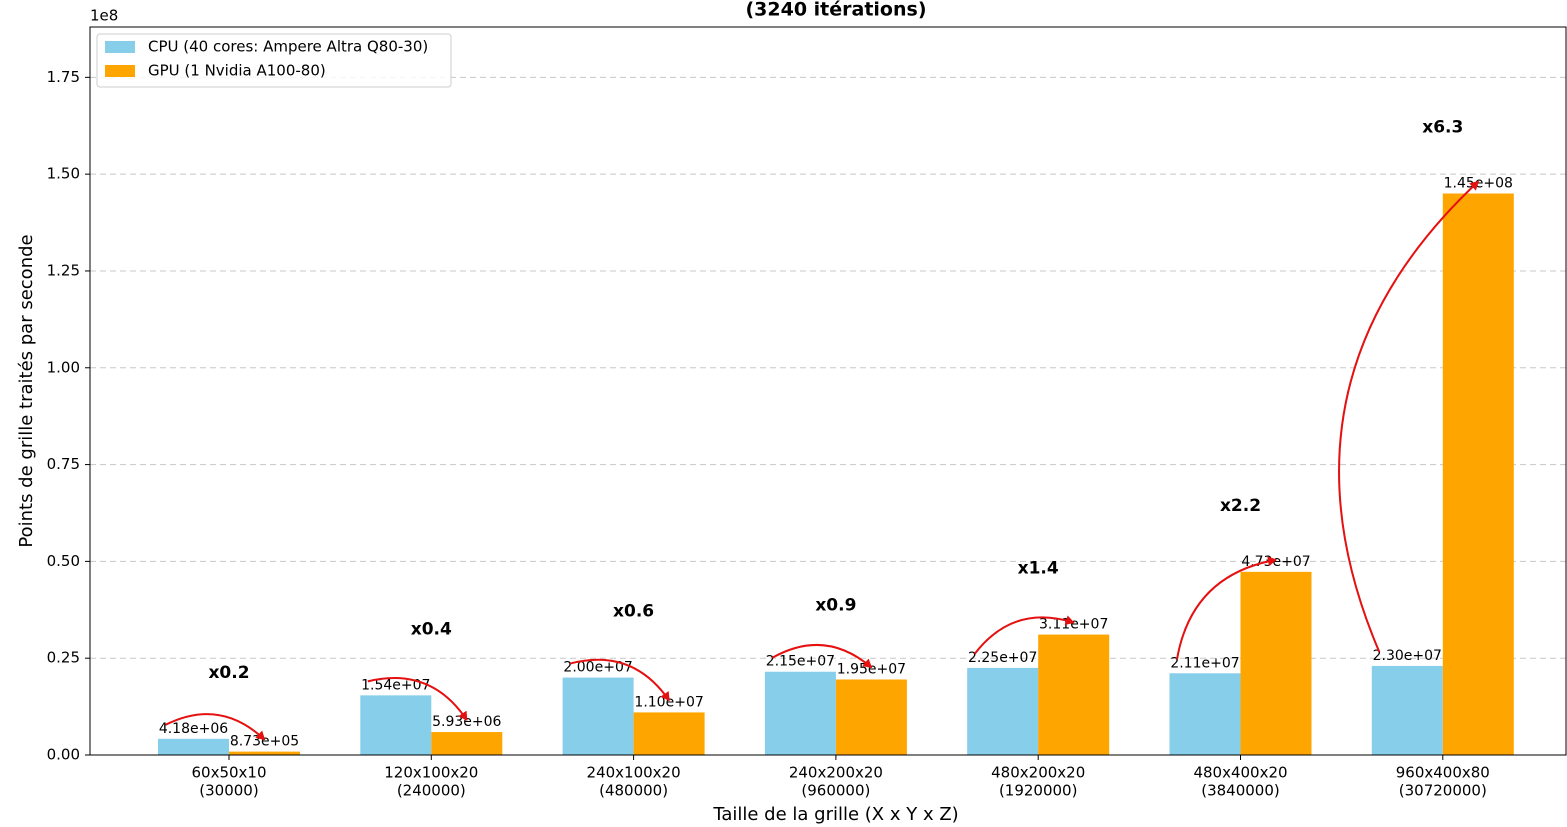 The width and height of the screenshot is (1567, 827). Describe the element at coordinates (1038, 569) in the screenshot. I see `speedup-label: x1.4` at that location.